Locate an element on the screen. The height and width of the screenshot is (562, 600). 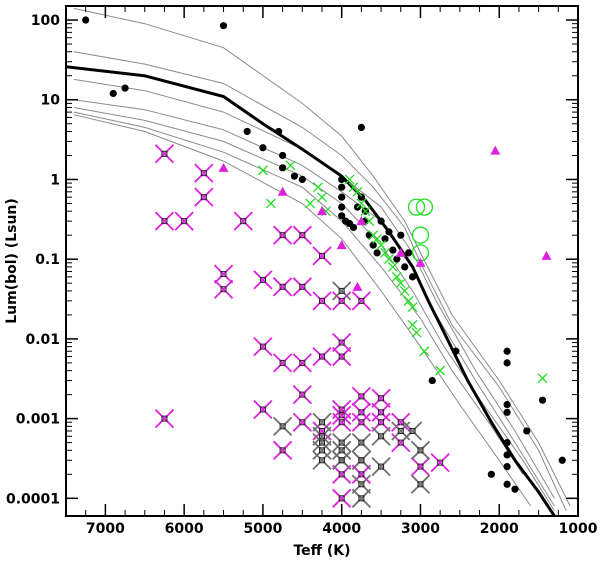
y-tick-label: 0.1 is located at coordinates (47, 260).